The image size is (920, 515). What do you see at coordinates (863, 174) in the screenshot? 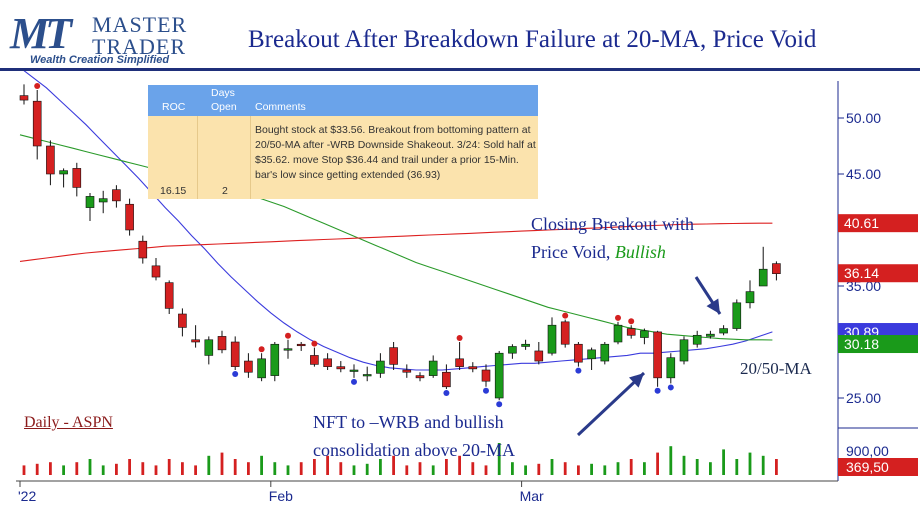
I see `y-tick-label: 45.00` at bounding box center [863, 174].